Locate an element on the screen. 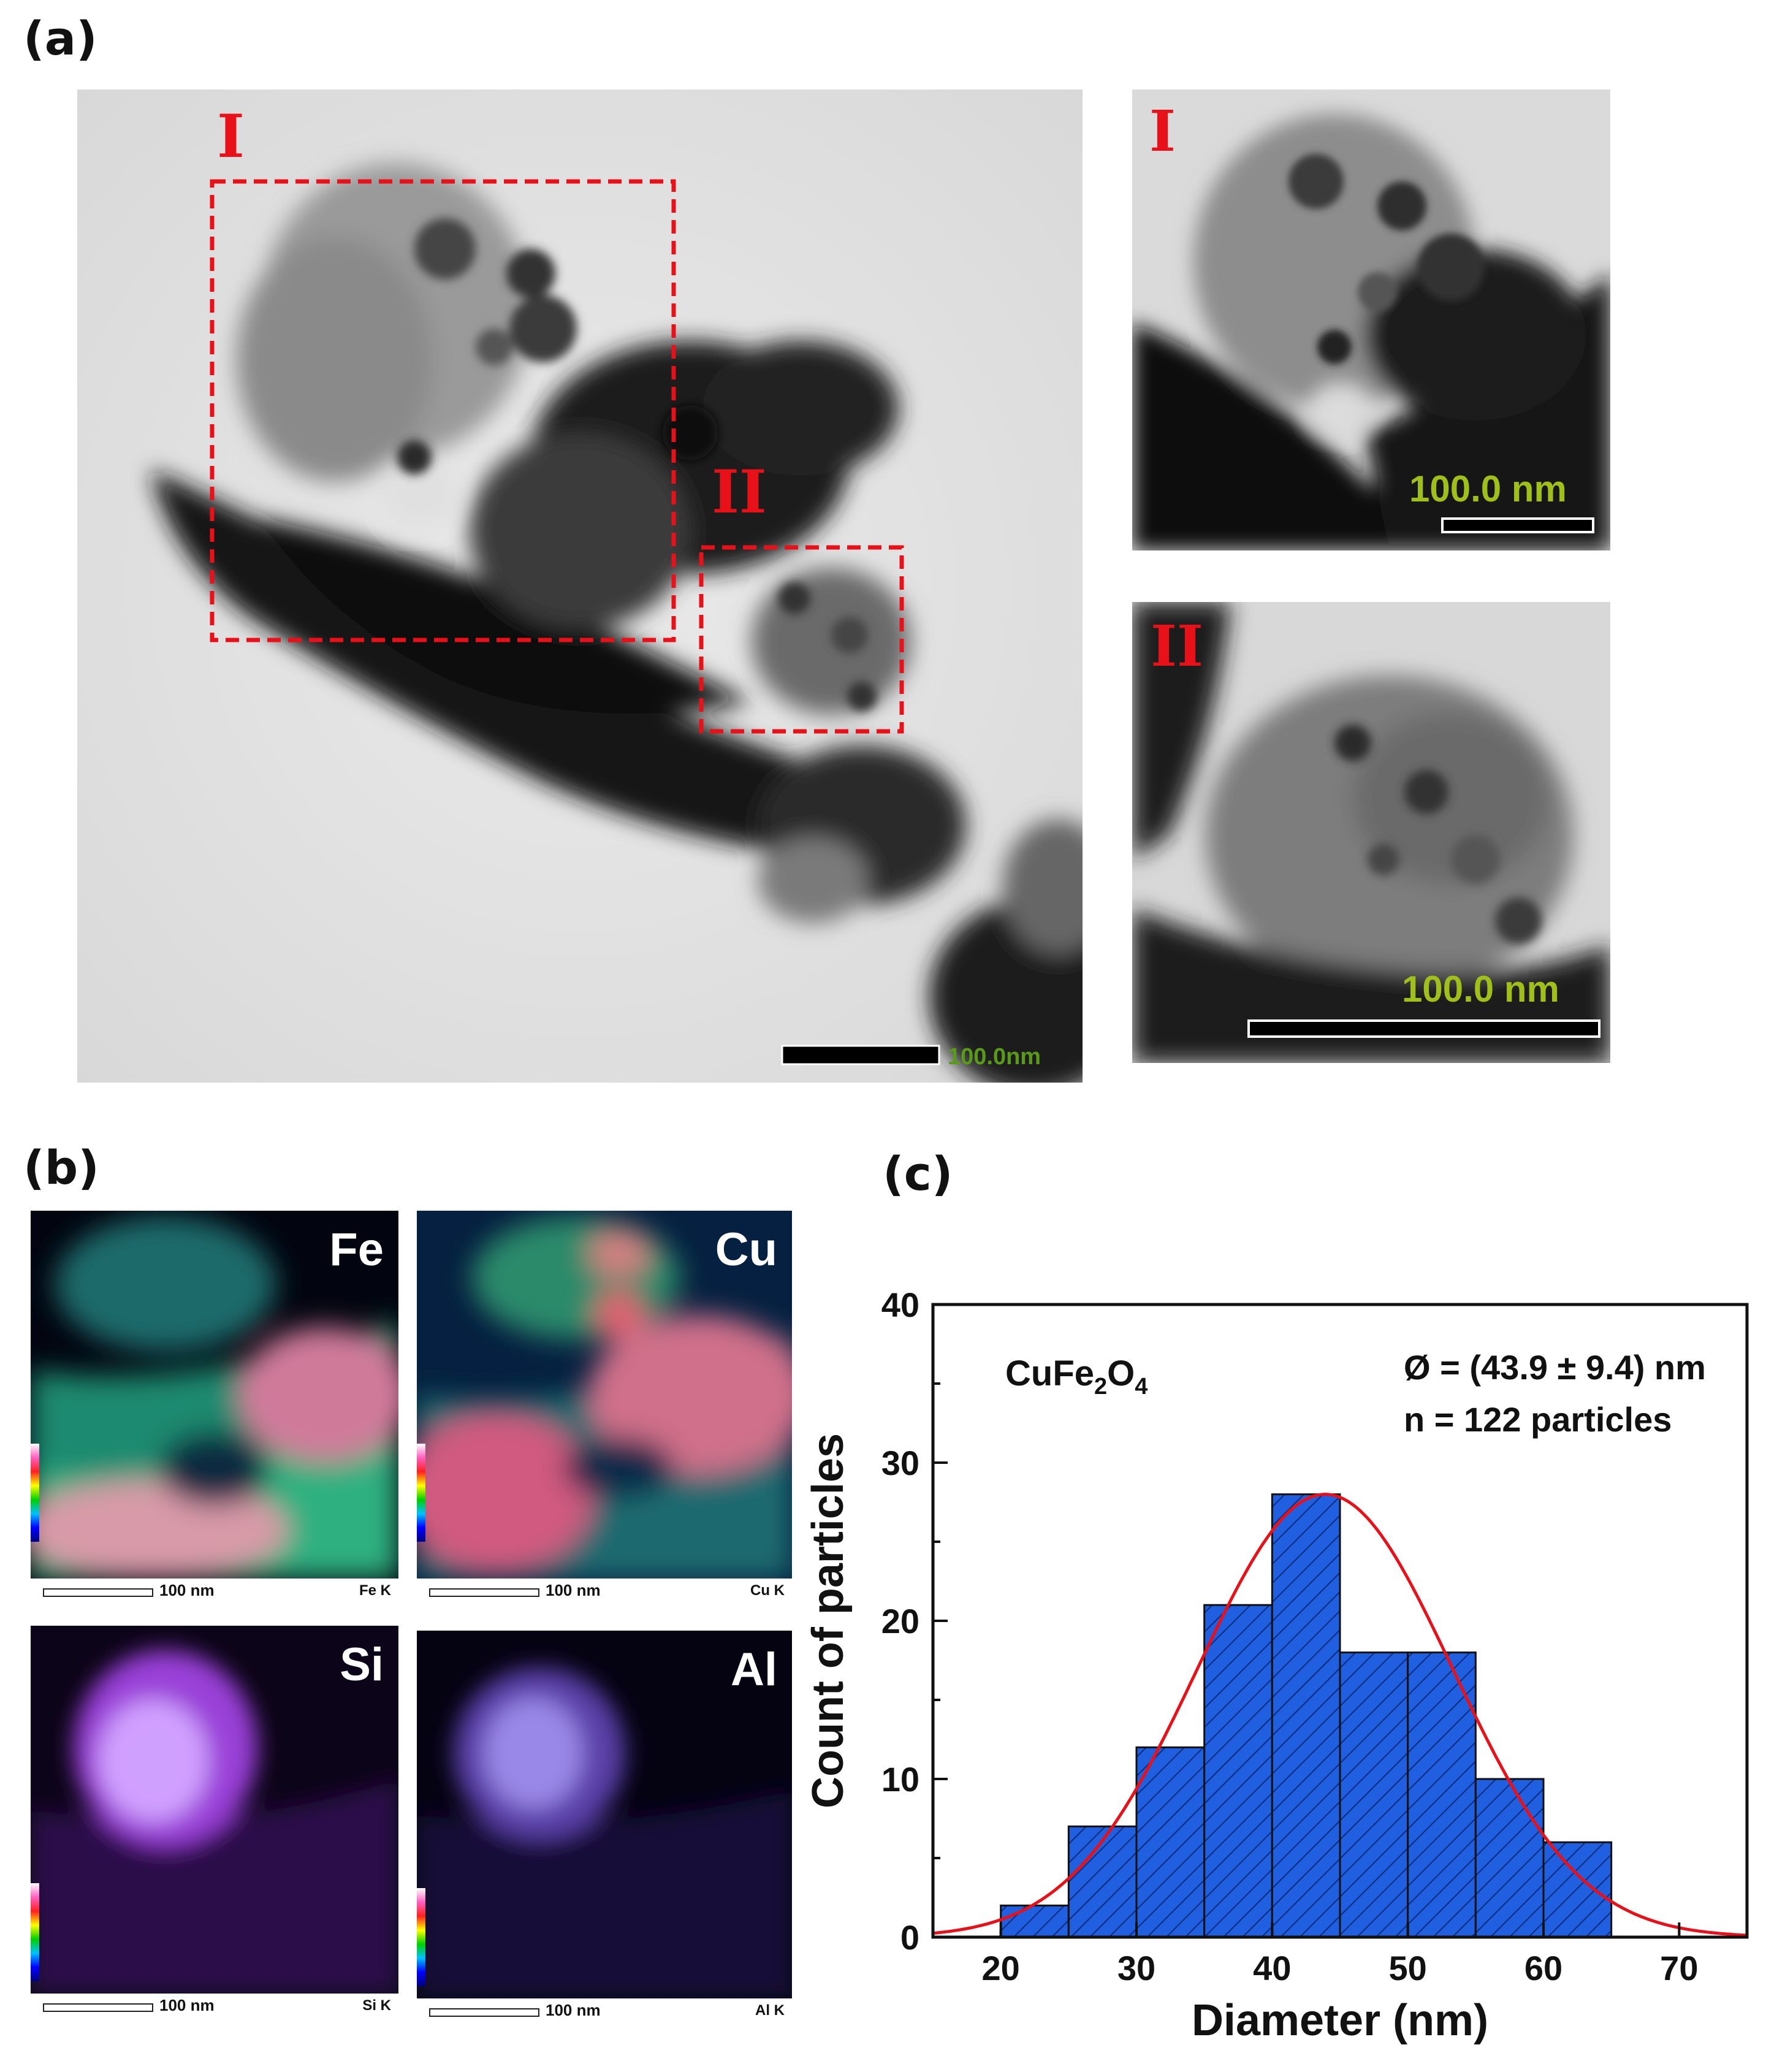 This screenshot has height=2072, width=1766. tem-inset-II: II 100.0 nm is located at coordinates (1371, 832).